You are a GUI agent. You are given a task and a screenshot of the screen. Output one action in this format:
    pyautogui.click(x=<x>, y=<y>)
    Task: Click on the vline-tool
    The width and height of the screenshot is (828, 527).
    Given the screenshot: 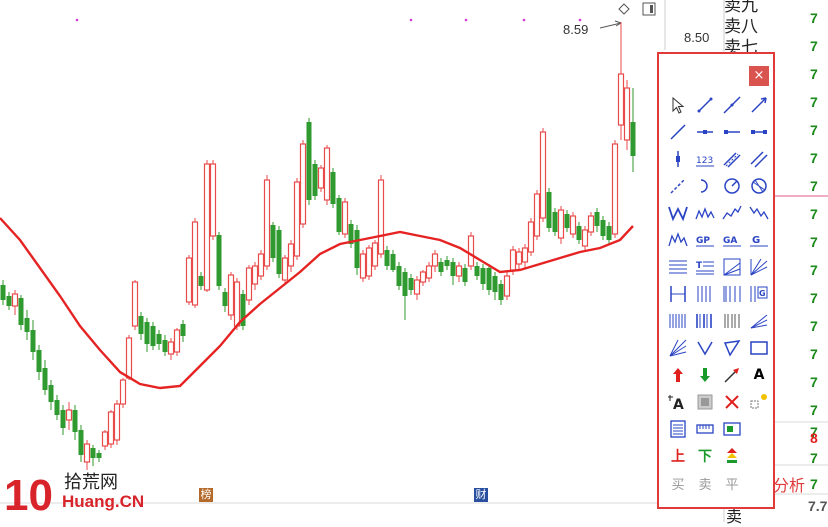 What is the action you would take?
    pyautogui.click(x=678, y=159)
    